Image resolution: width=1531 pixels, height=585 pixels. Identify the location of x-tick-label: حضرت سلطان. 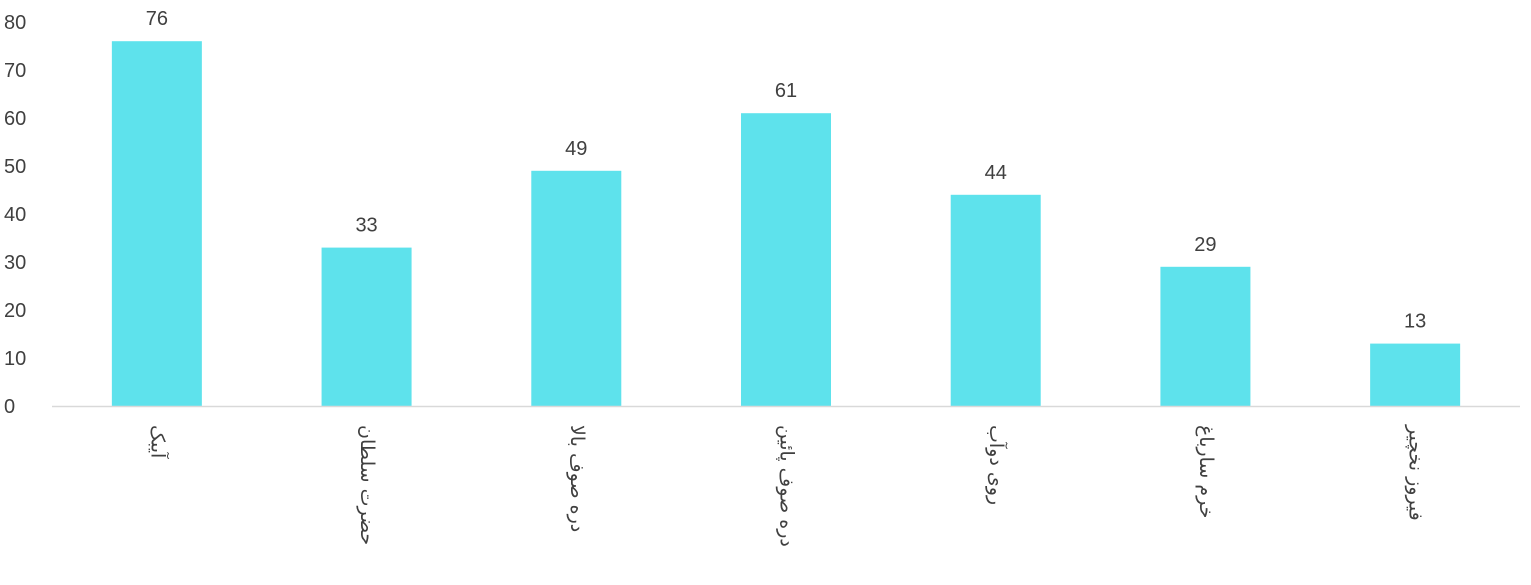
(367, 485).